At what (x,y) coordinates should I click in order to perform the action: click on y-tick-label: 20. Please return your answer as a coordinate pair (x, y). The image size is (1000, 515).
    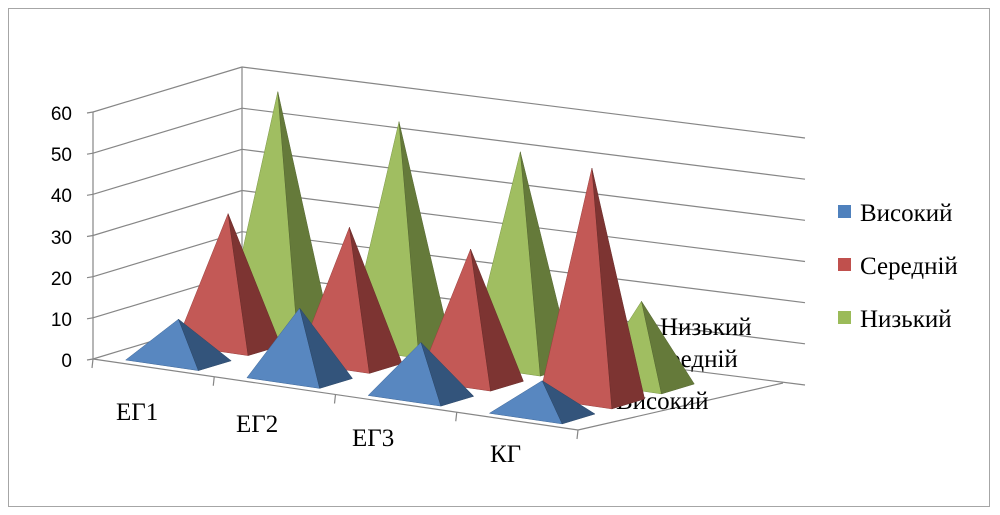
    Looking at the image, I should click on (61, 279).